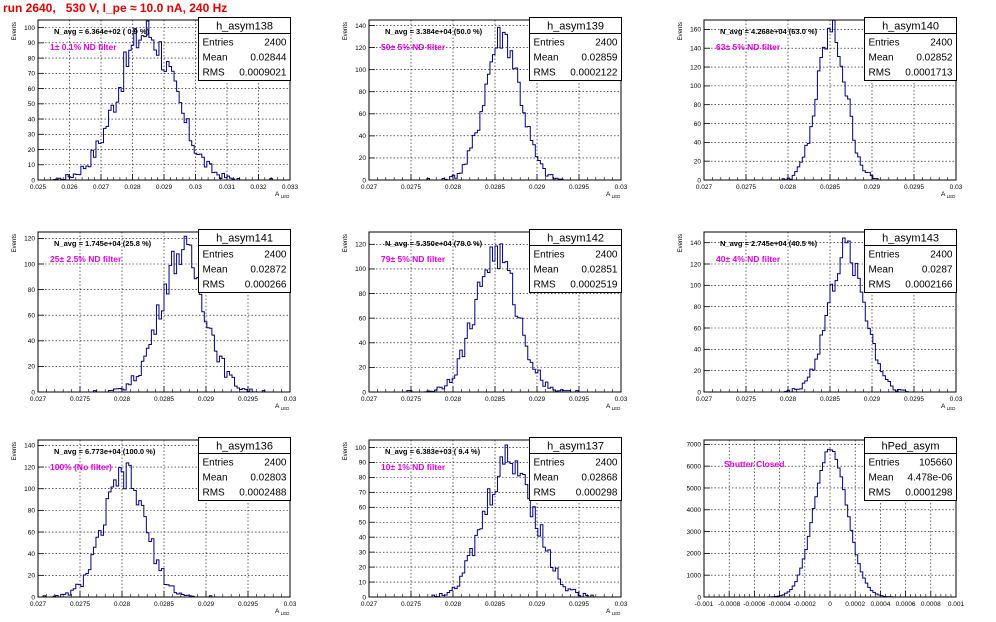  Describe the element at coordinates (754, 604) in the screenshot. I see `x-tick-label: -0.0006` at that location.